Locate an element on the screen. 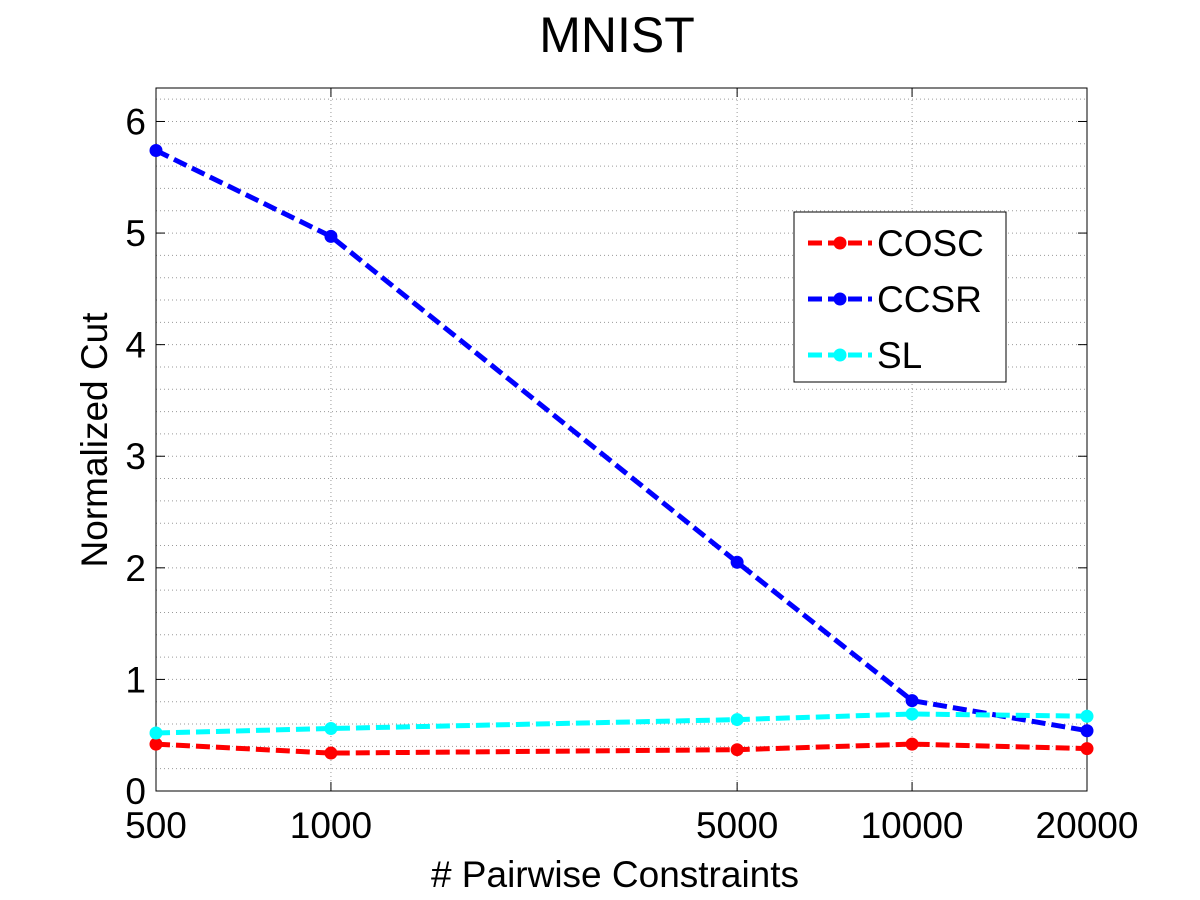 The height and width of the screenshot is (900, 1200). legend: COSC CCSR SL is located at coordinates (900, 297).